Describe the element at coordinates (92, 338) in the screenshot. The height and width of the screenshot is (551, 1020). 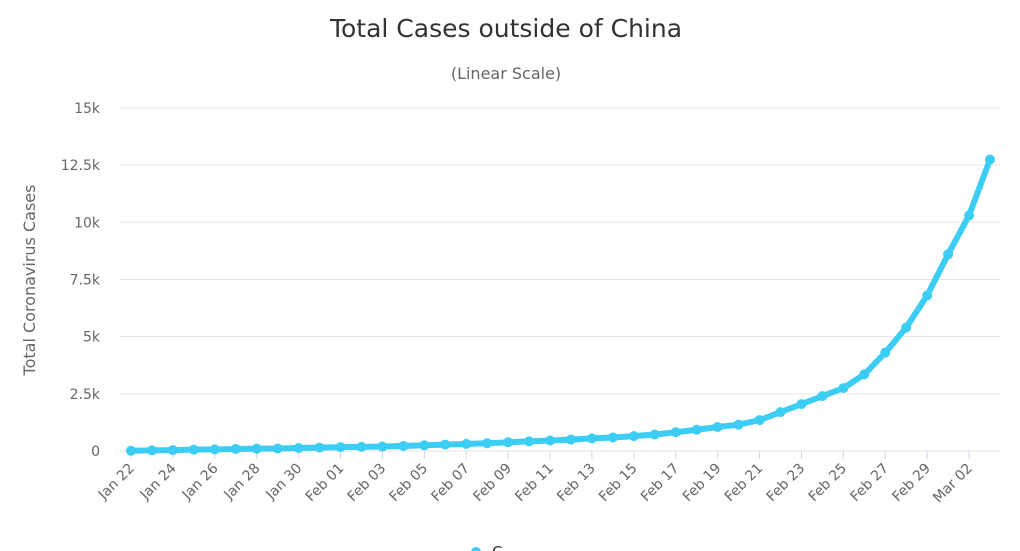
I see `y-tick-label: 5k` at that location.